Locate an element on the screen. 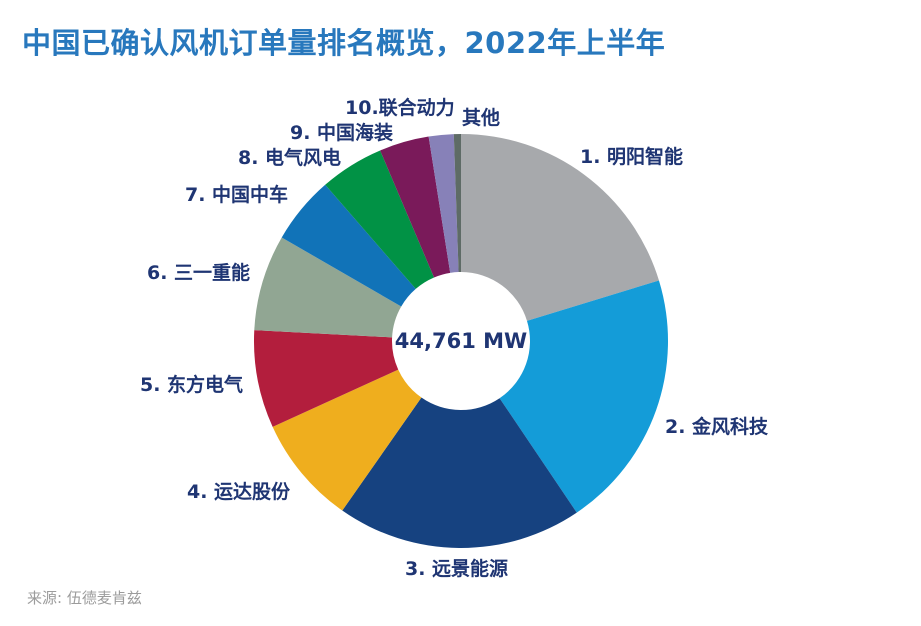  slice-label-windey: 4. 运达股份 is located at coordinates (239, 492).